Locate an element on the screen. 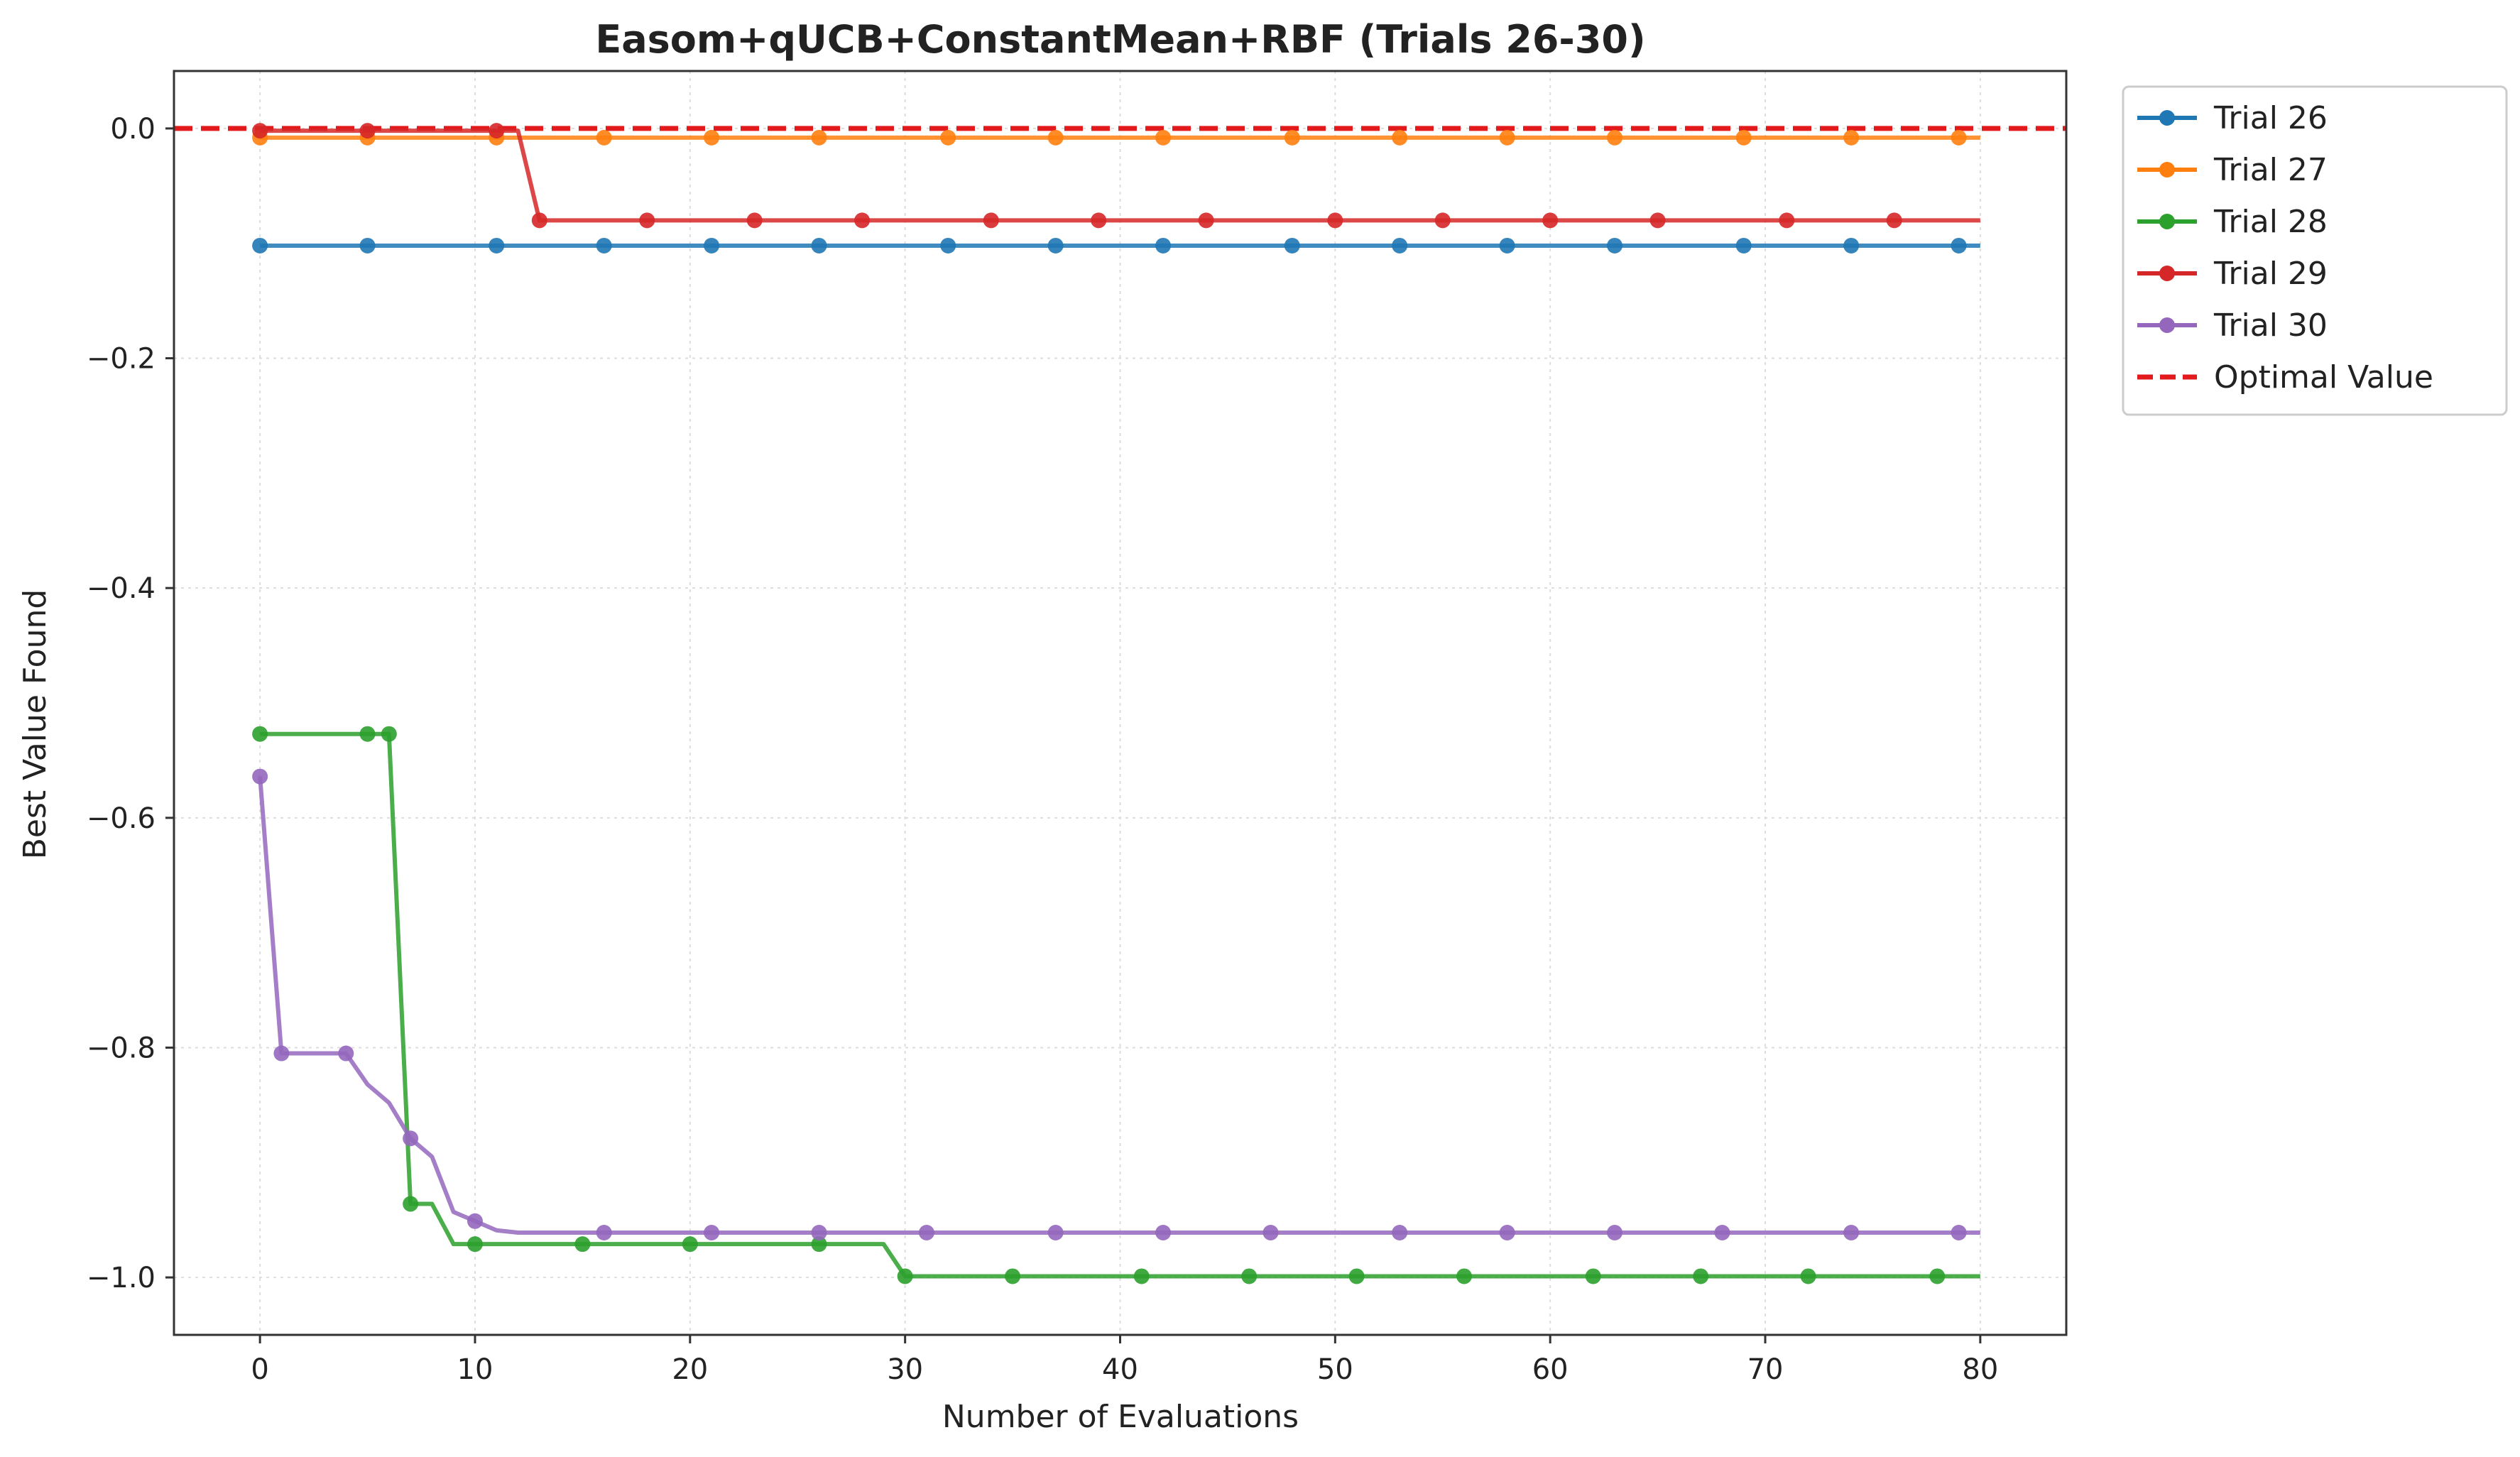  y-axis-ticks: 0.0 −0.2 −0.4 −0.6 −0.8 −1.0 is located at coordinates (130, 703).